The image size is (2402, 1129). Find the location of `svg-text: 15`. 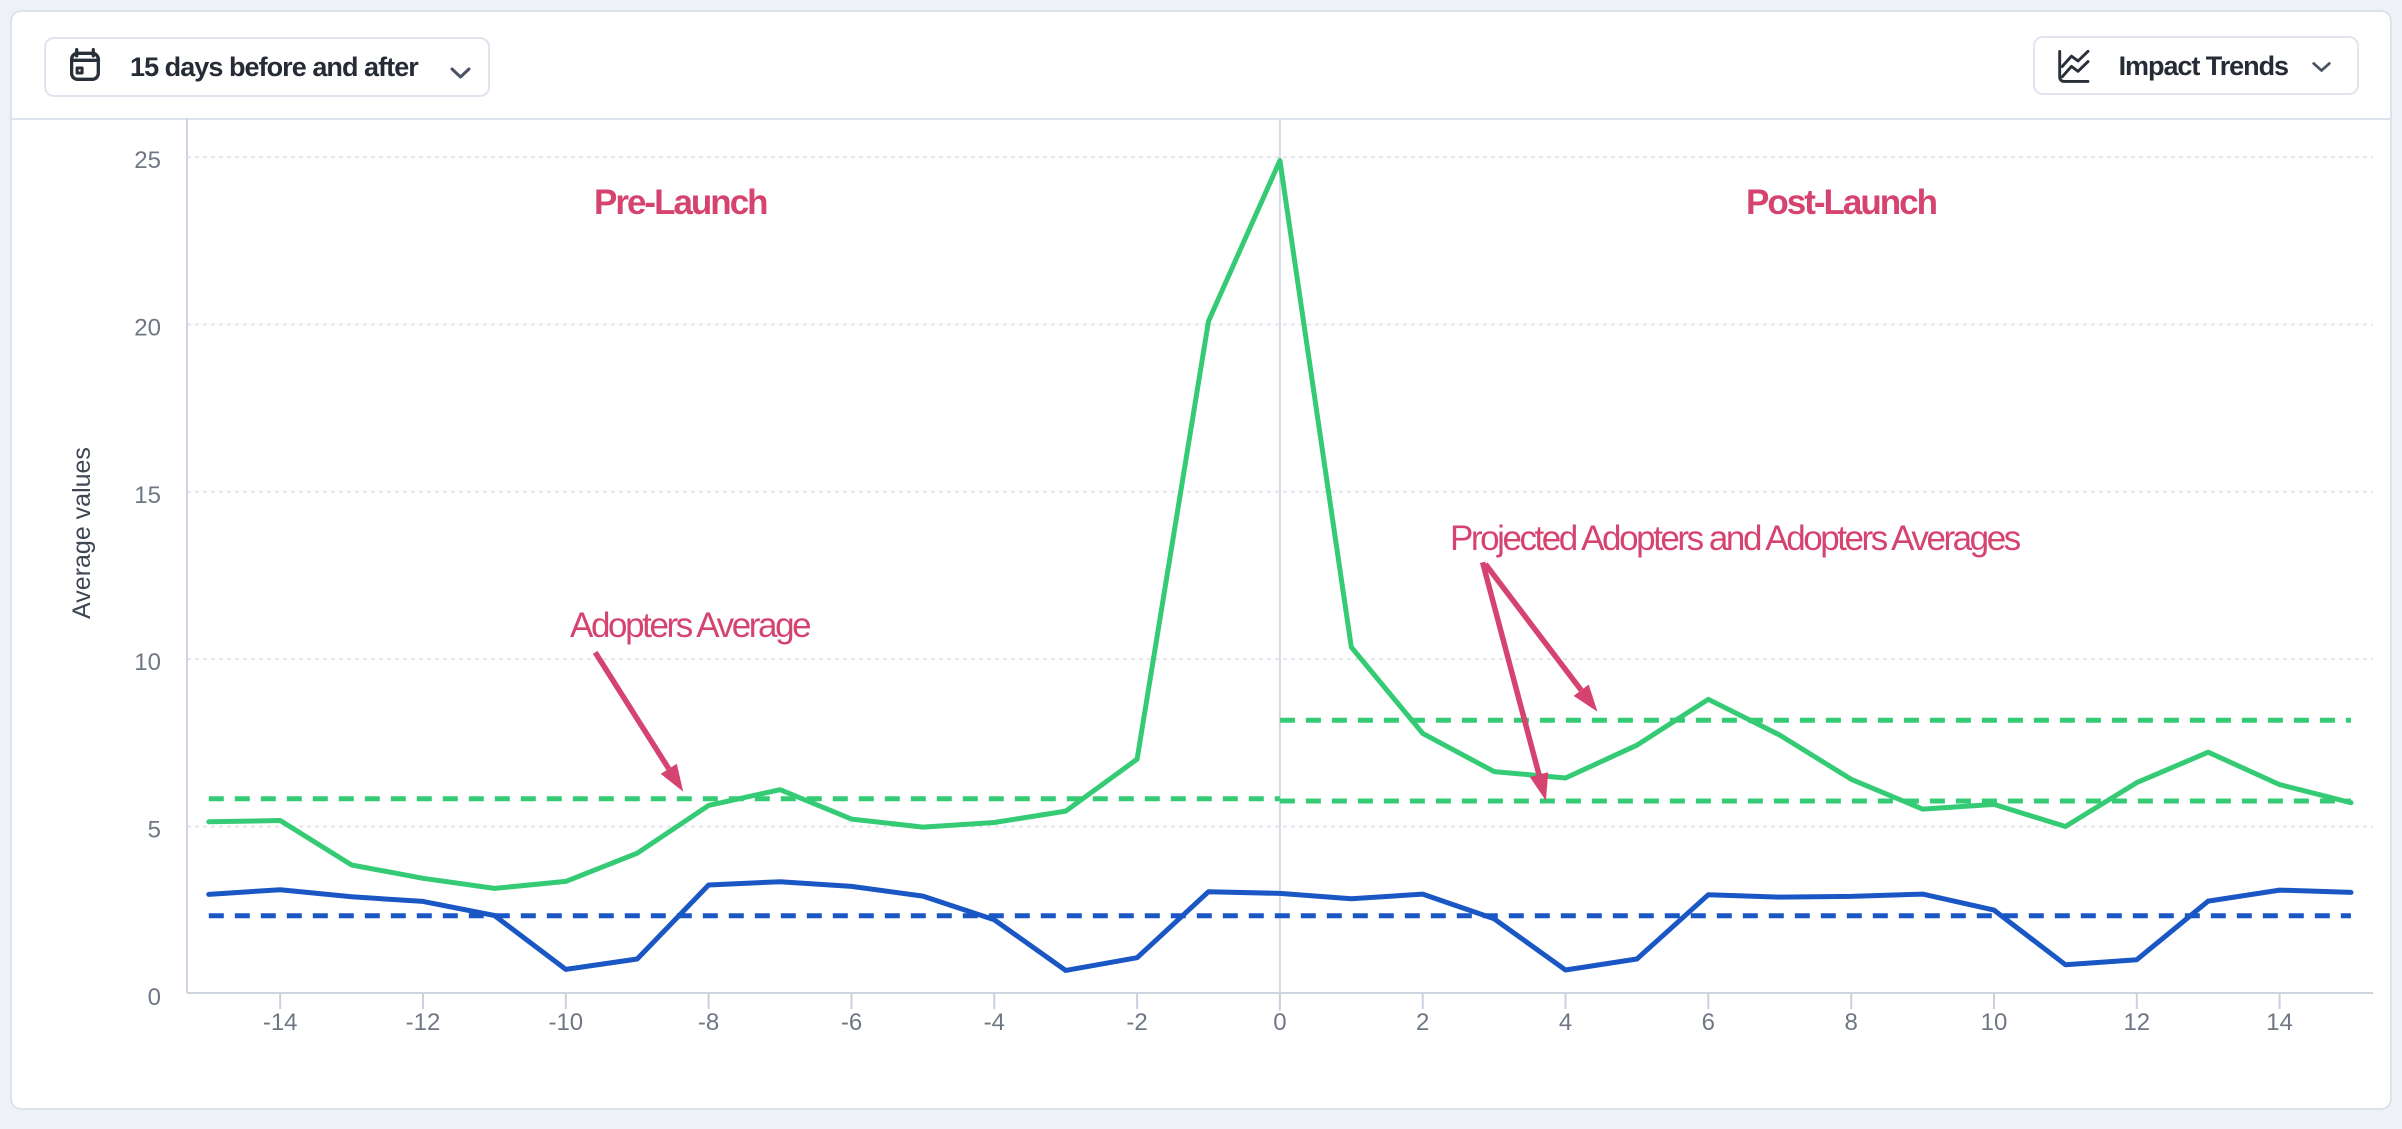

svg-text: 15 is located at coordinates (147, 495).